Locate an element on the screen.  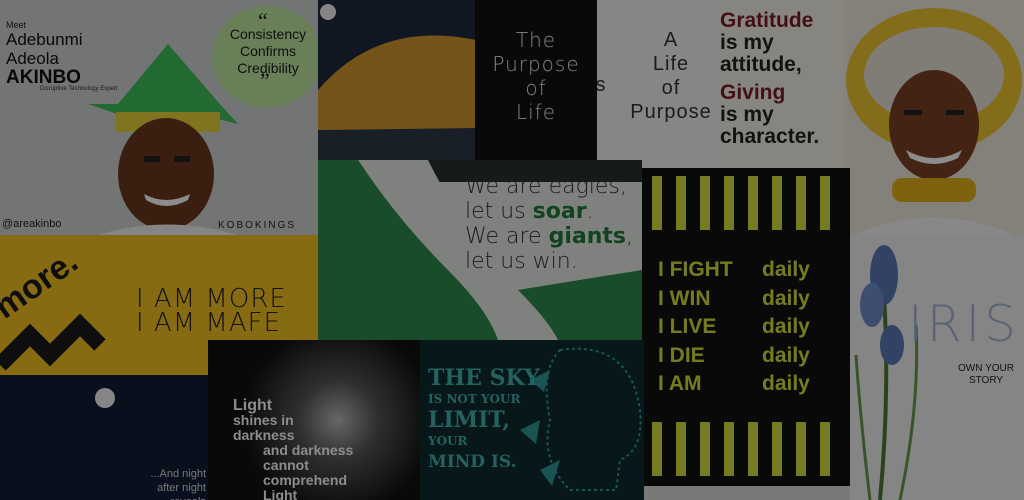
tile-night-moon: ...And night after night reveals is located at coordinates (105, 437).